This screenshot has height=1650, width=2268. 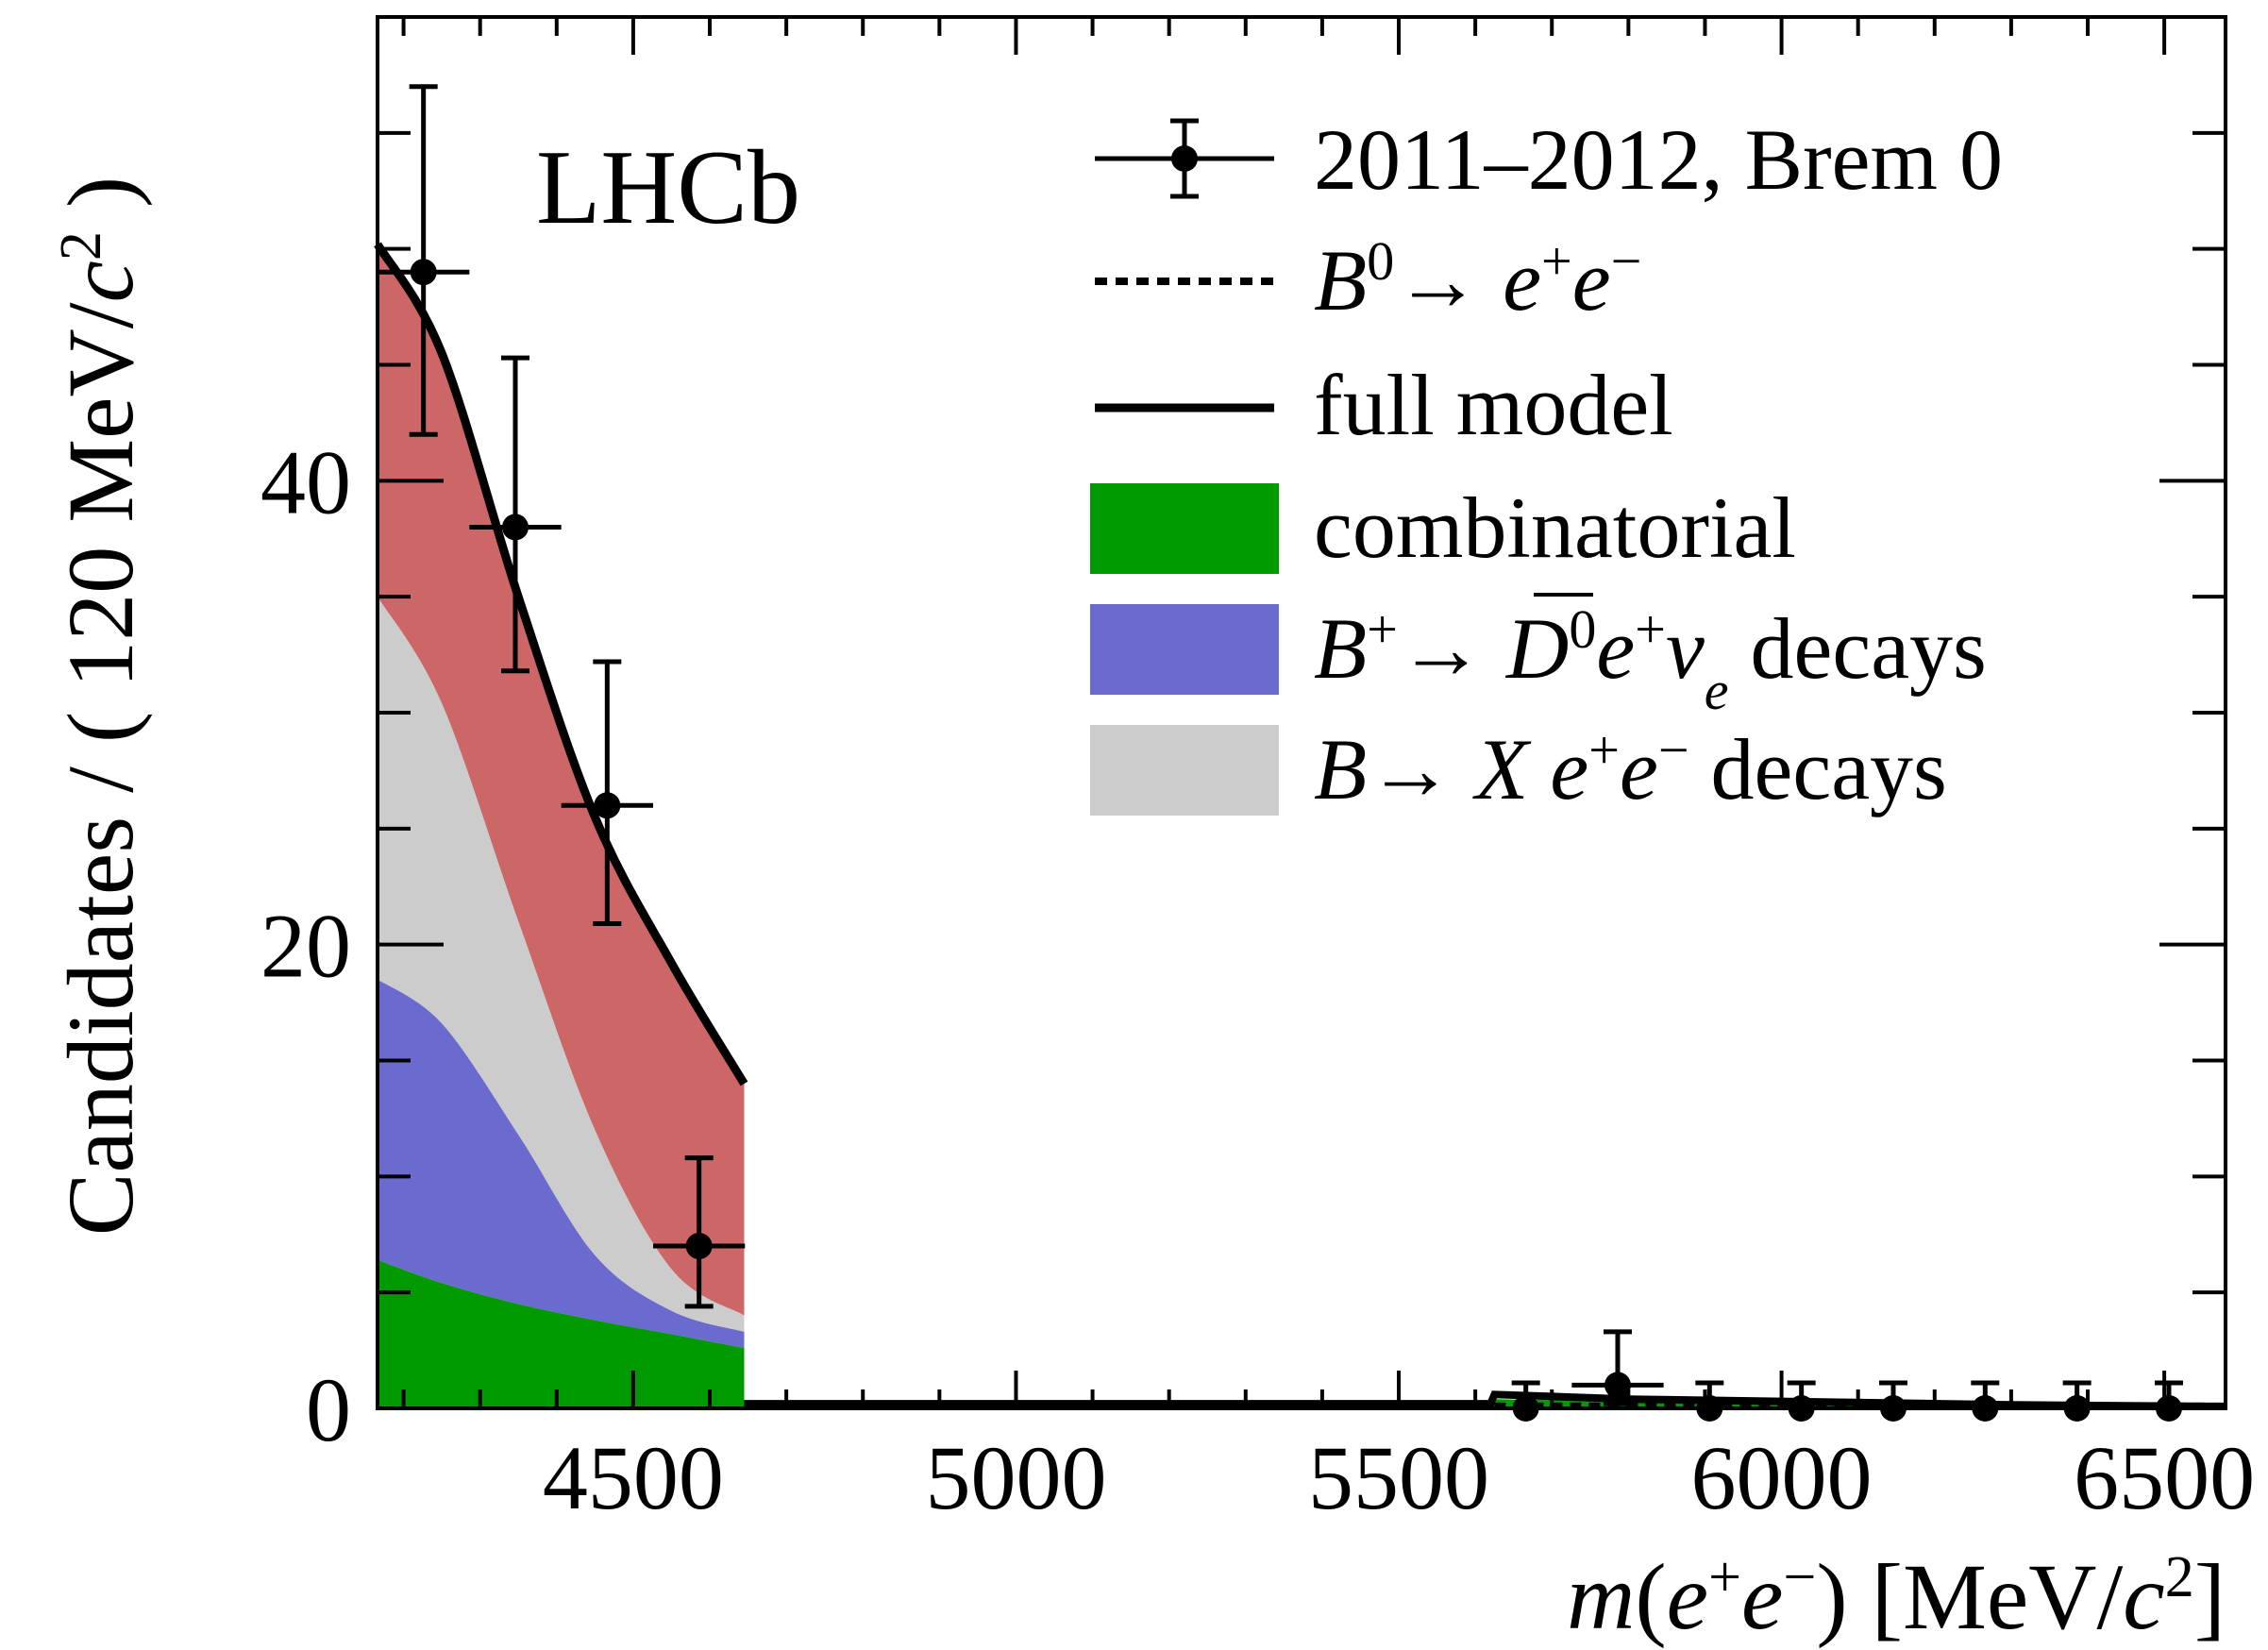 What do you see at coordinates (305, 946) in the screenshot?
I see `y-tick-label: 20` at bounding box center [305, 946].